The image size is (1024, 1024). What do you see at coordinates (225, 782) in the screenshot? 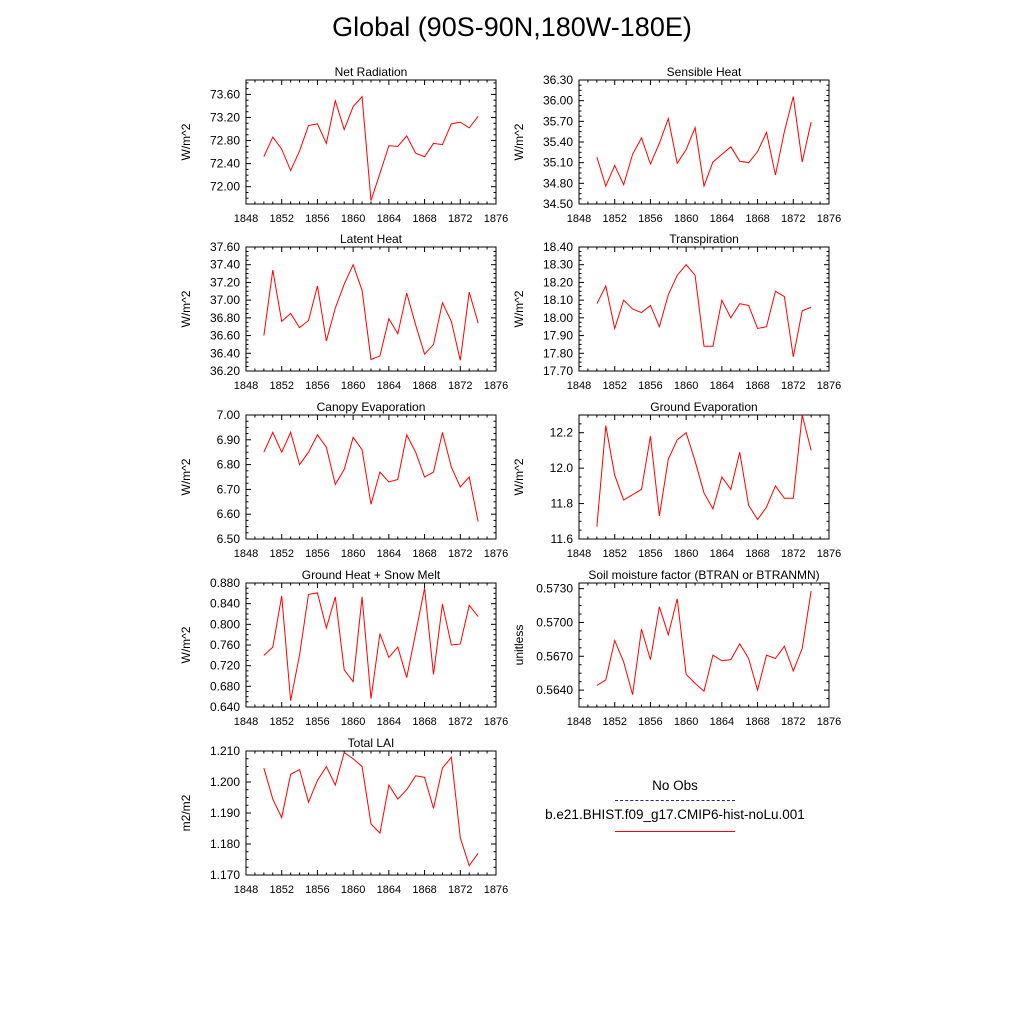
I see `total-lai-y-tick-label: 1.200` at bounding box center [225, 782].